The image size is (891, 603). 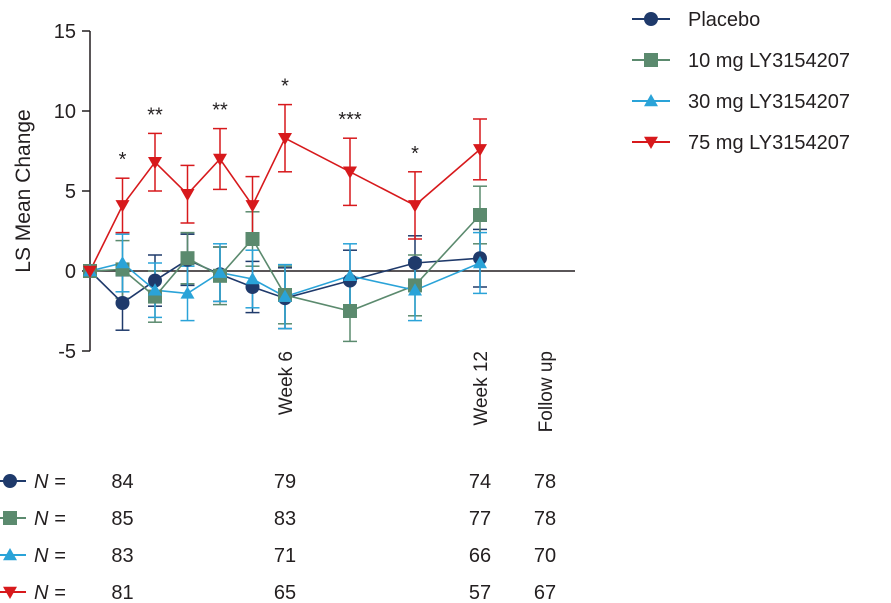 What do you see at coordinates (65, 32) in the screenshot?
I see `y-tick-label: 15` at bounding box center [65, 32].